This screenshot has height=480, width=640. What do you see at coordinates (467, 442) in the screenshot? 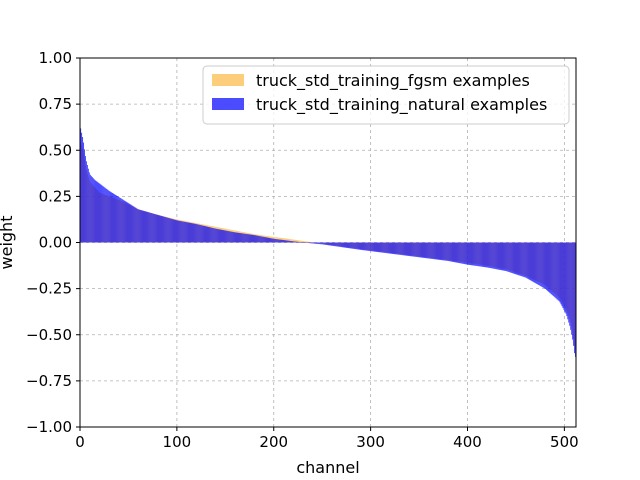
I see `x-tick-label: 400` at bounding box center [467, 442].